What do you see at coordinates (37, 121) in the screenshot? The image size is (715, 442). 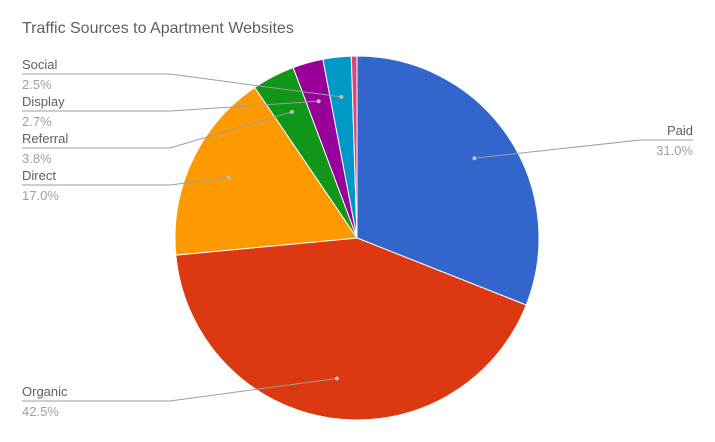 I see `slice-value-display: 2.7%` at bounding box center [37, 121].